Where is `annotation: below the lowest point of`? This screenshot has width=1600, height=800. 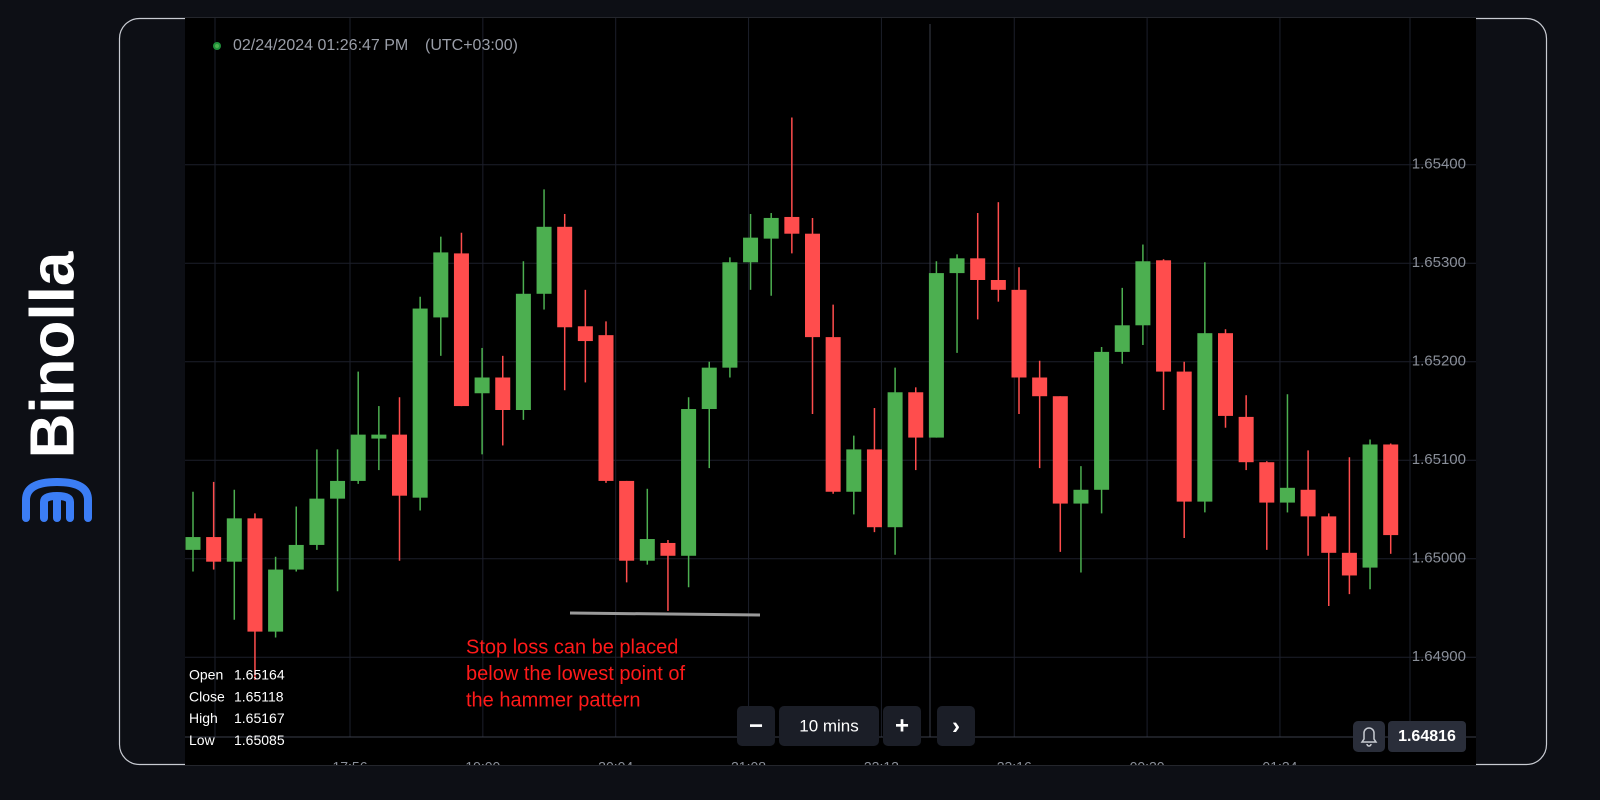 annotation: below the lowest point of is located at coordinates (575, 674).